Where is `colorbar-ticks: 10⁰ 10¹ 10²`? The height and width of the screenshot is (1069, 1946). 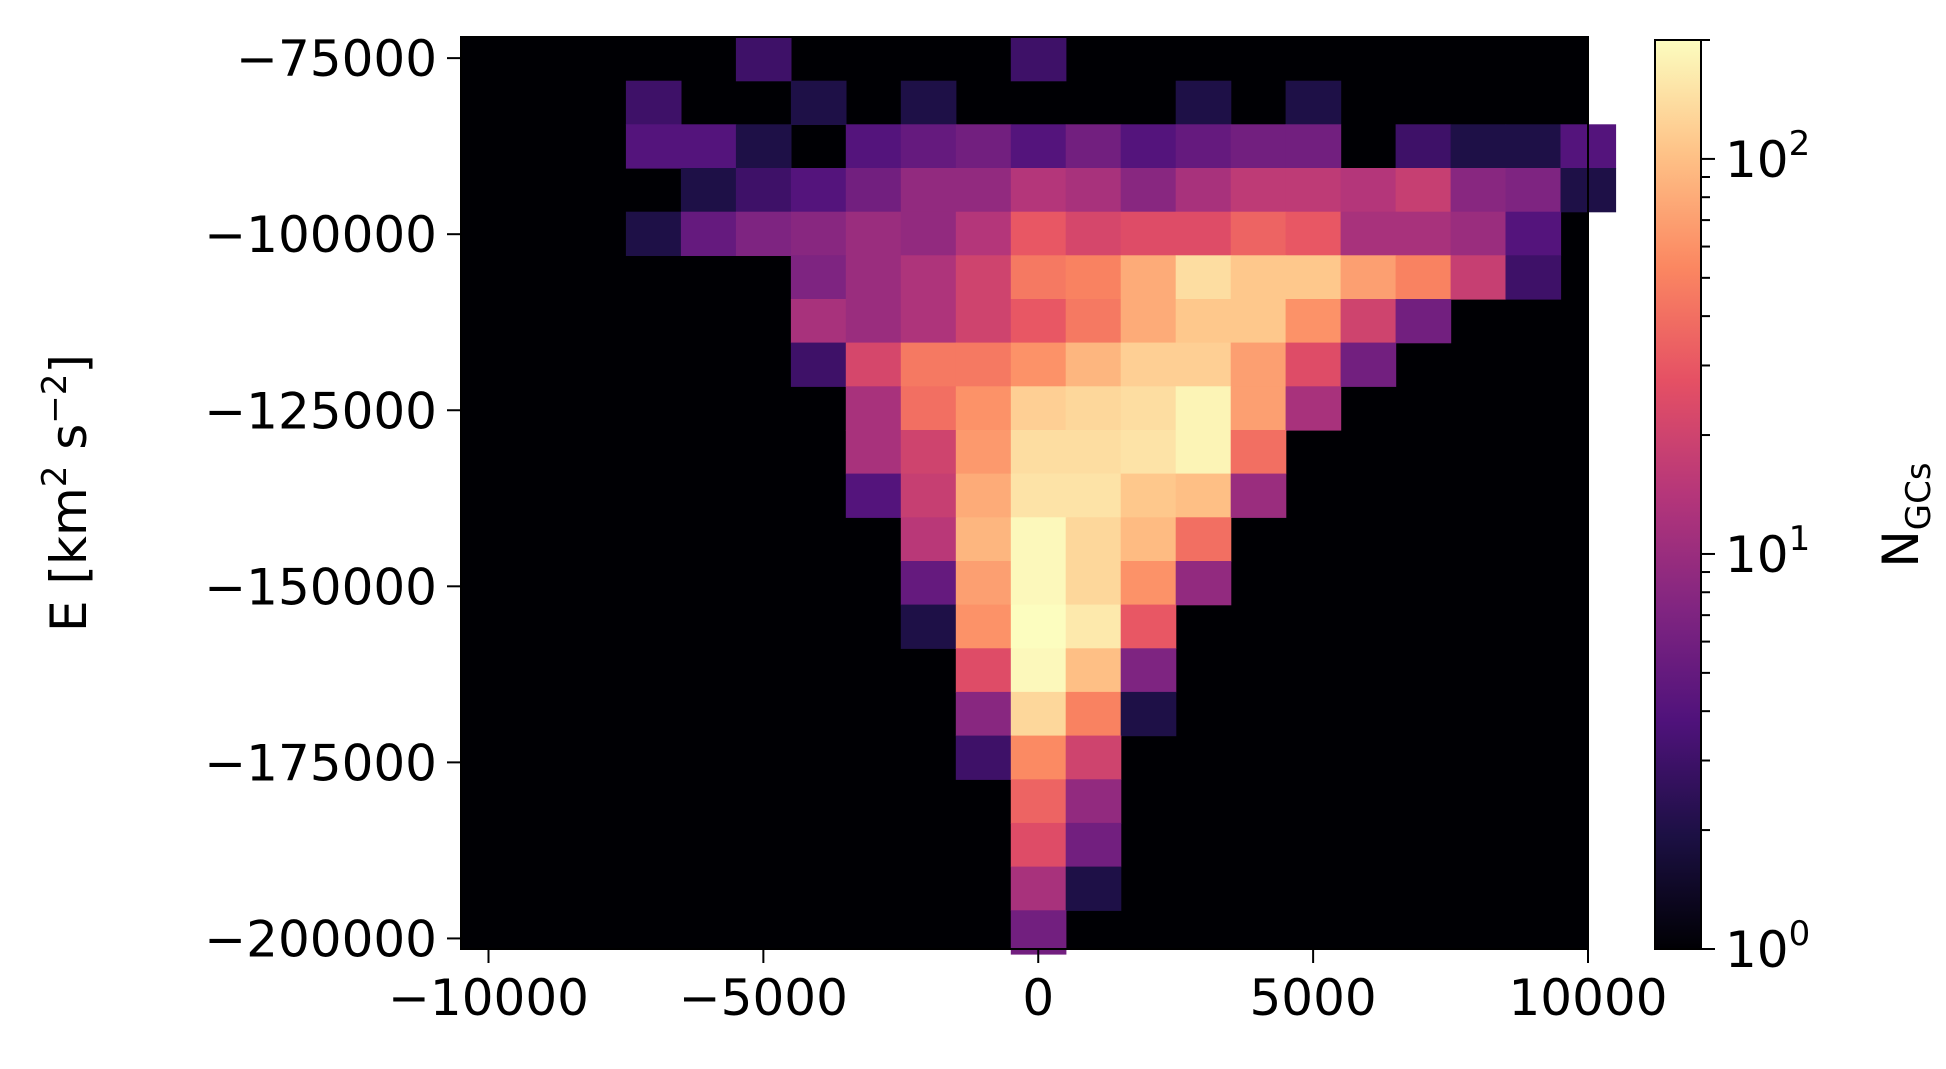
colorbar-ticks: 10⁰ 10¹ 10² is located at coordinates (1755, 509).